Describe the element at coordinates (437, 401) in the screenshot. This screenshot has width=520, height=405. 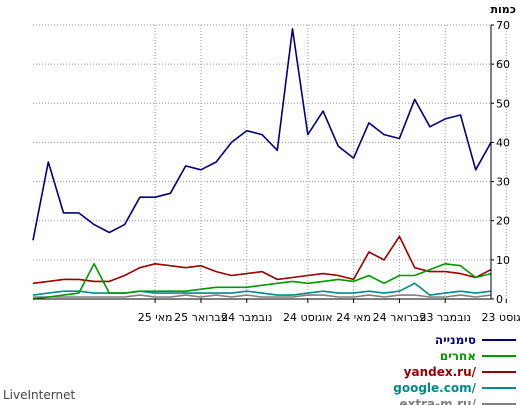
I see `legend-label: extra-m.ru/` at that location.